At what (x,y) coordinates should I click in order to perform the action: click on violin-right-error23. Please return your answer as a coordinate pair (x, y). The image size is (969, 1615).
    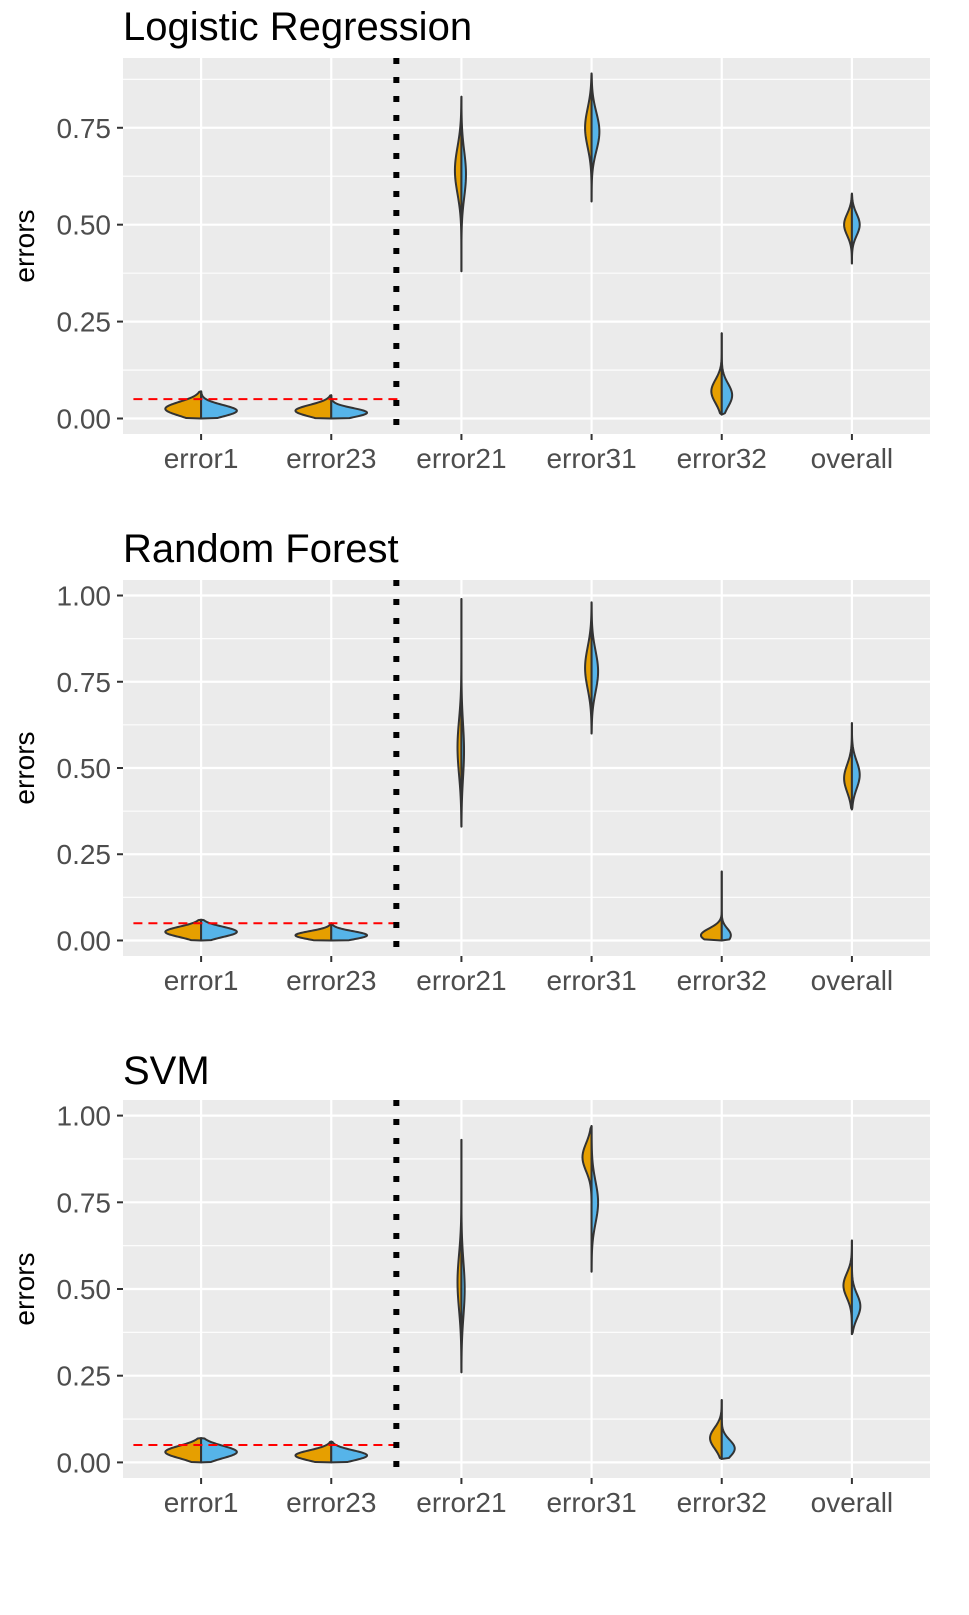
    Looking at the image, I should click on (349, 932).